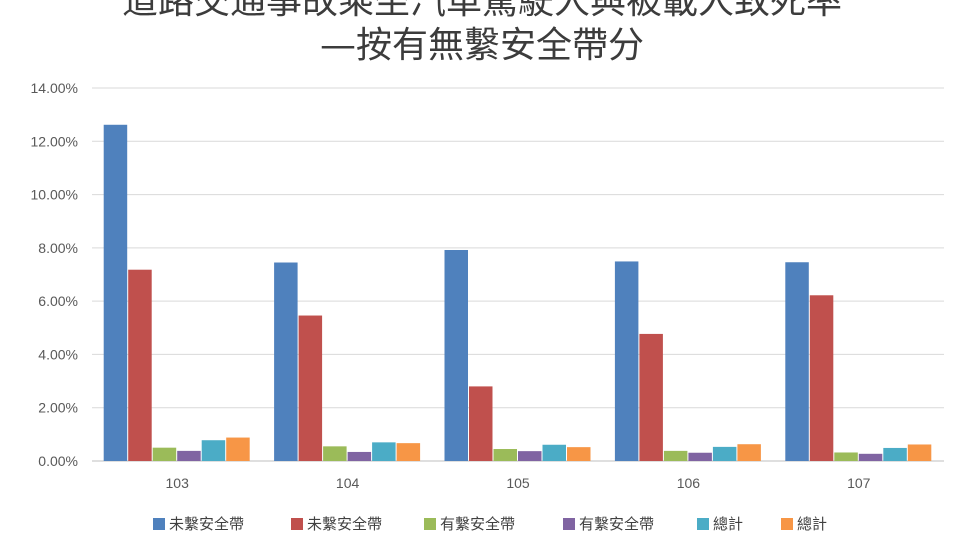  I want to click on y-tick-label: 10.00%, so click(54, 195).